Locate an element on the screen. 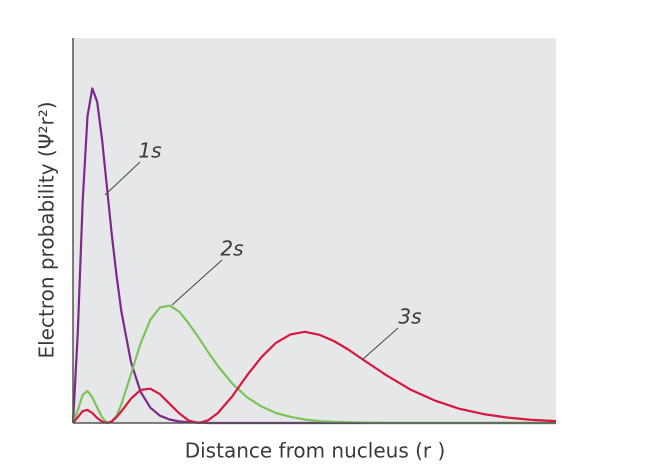 This screenshot has height=474, width=654. series-label: 3s is located at coordinates (409, 317).